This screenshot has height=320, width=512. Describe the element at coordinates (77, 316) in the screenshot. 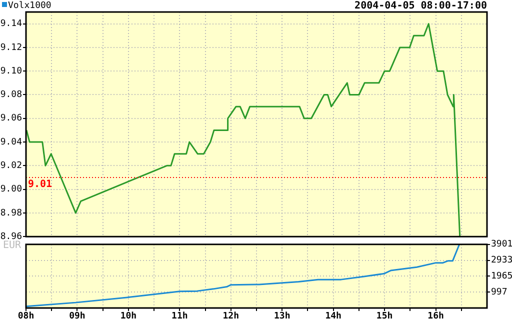

I see `x-tick-label: 09h` at that location.